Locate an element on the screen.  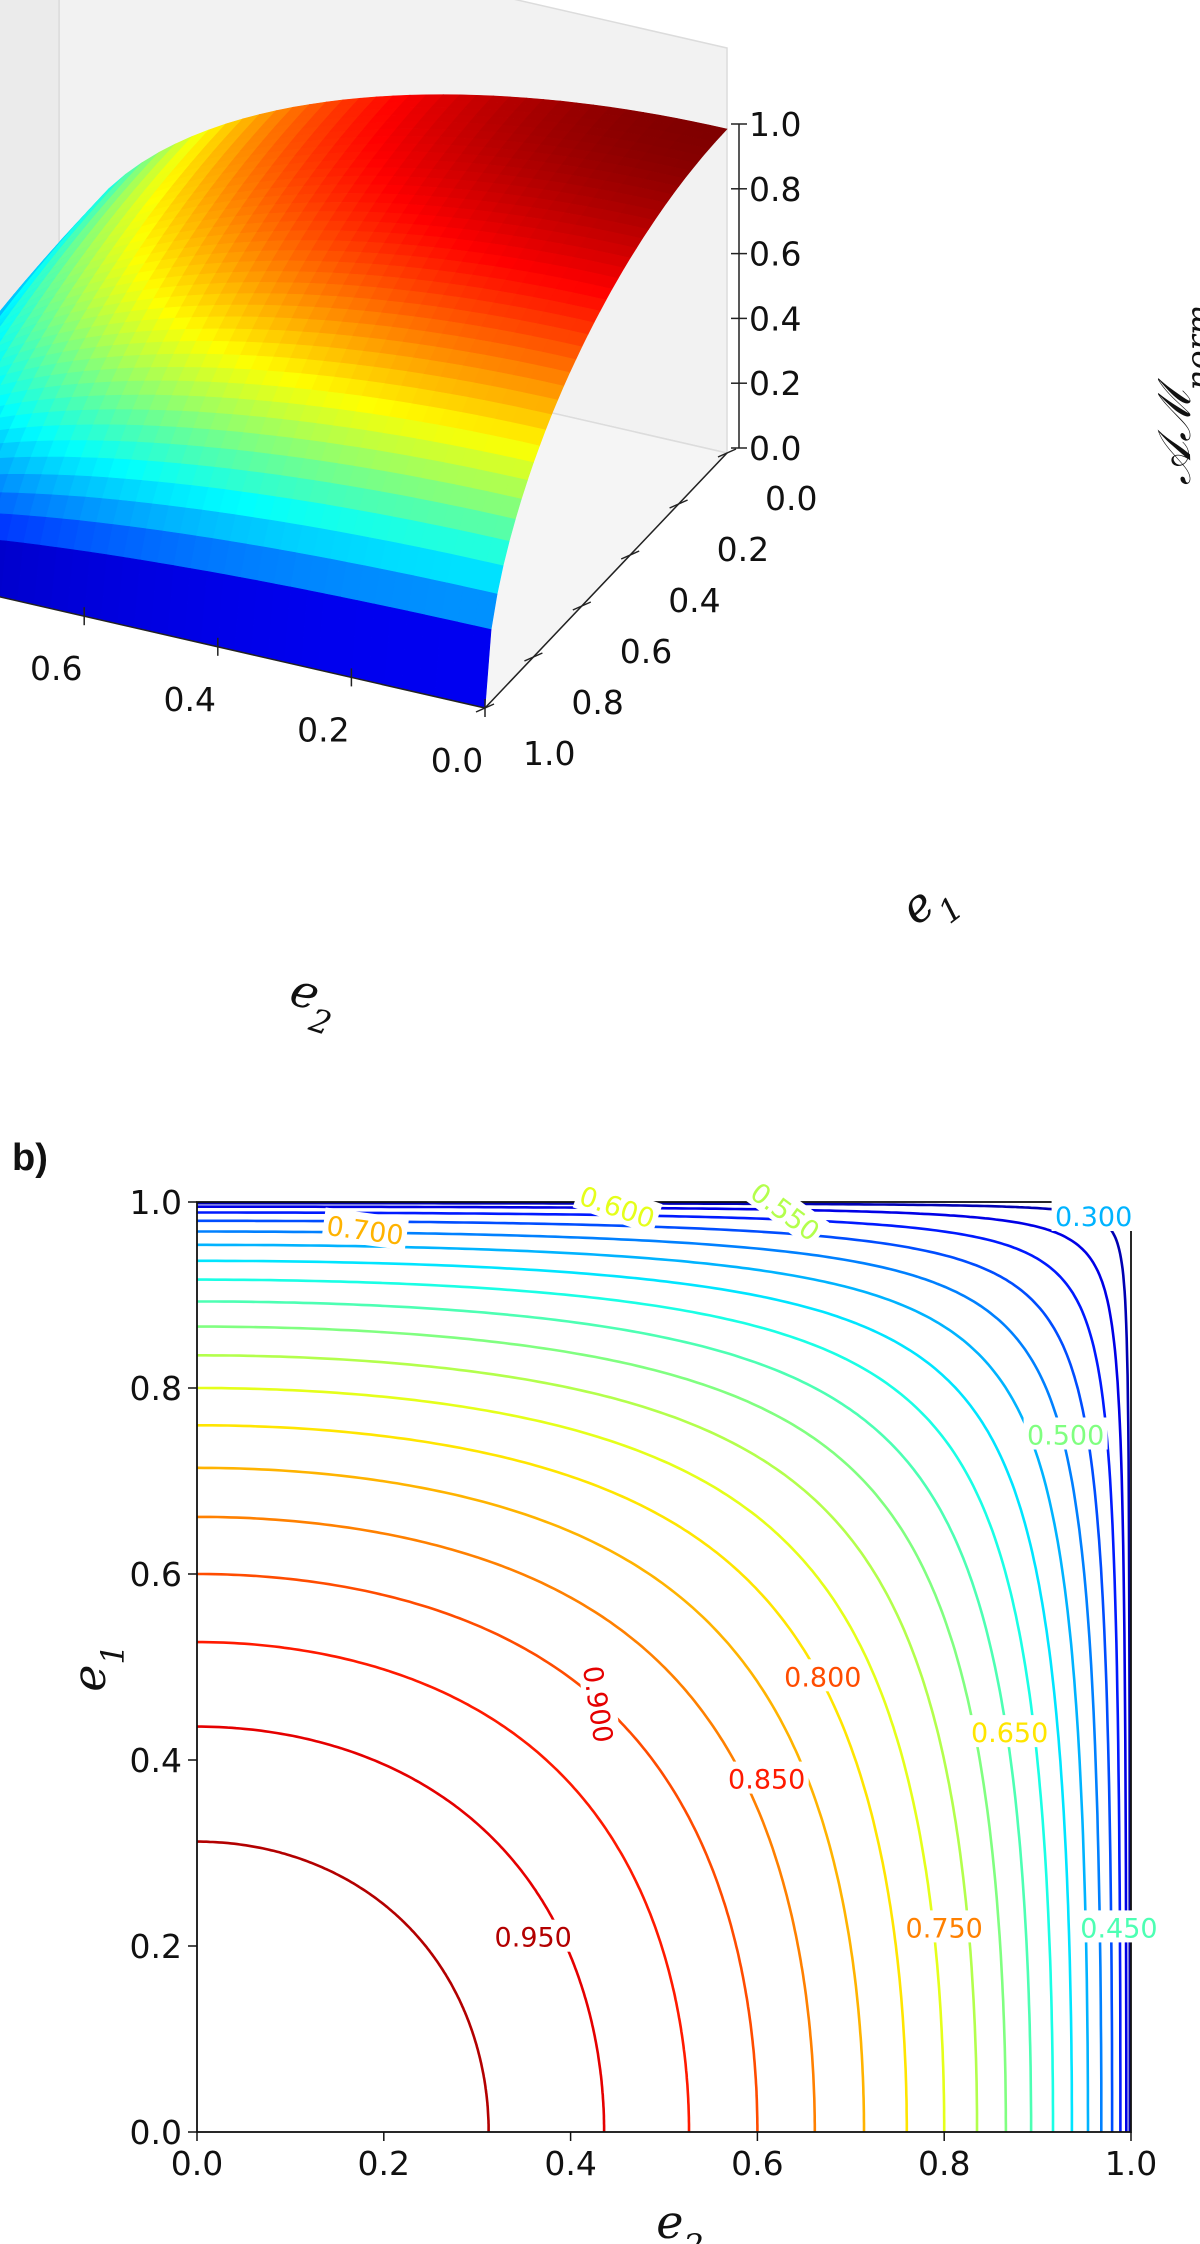
contour-label: 0.800 is located at coordinates (822, 1676).